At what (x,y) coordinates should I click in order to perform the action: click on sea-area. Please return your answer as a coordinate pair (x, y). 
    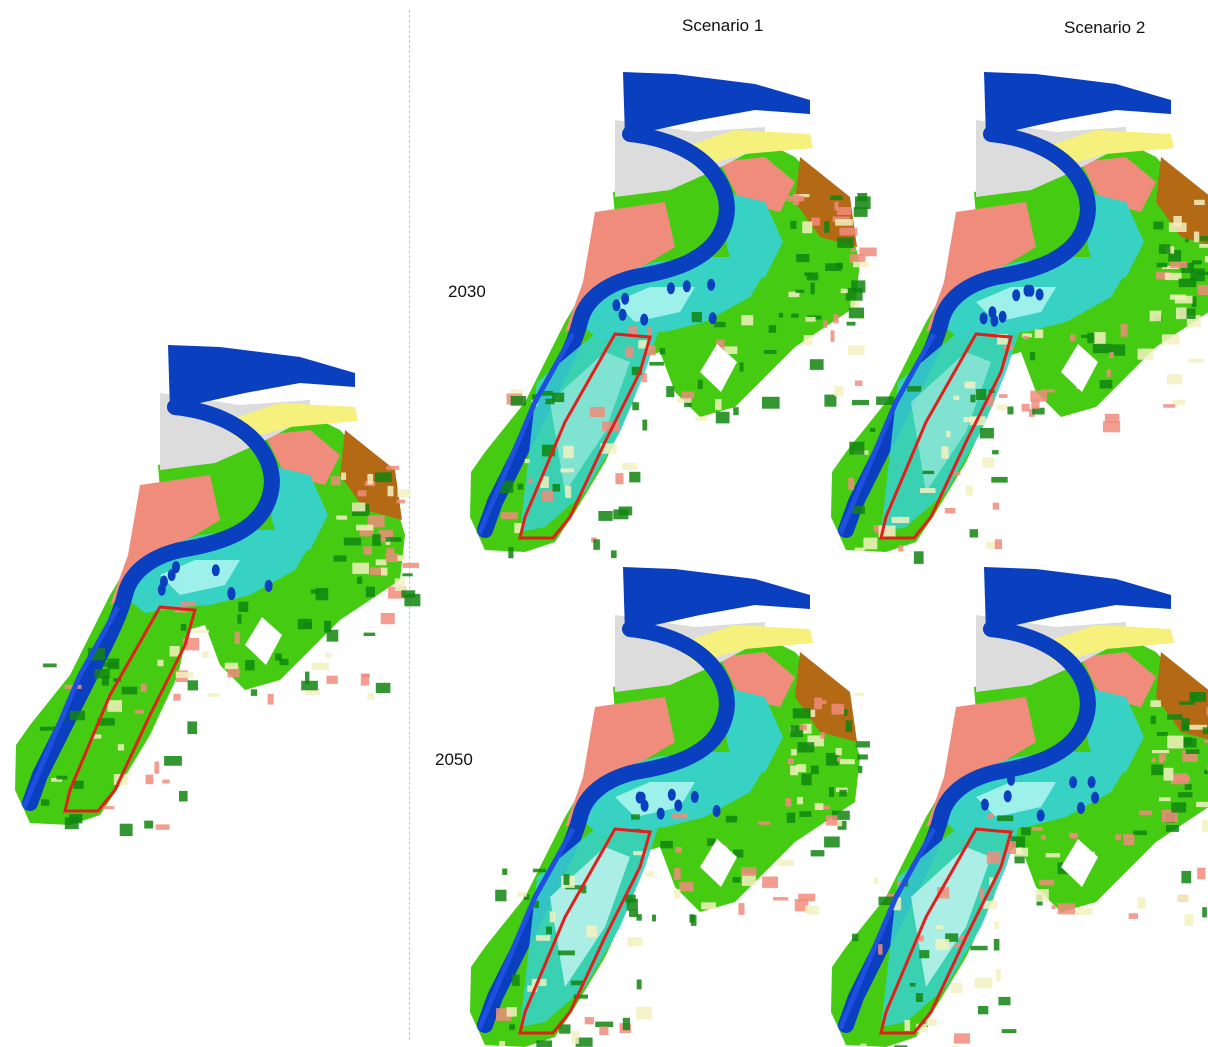
    Looking at the image, I should click on (1077, 600).